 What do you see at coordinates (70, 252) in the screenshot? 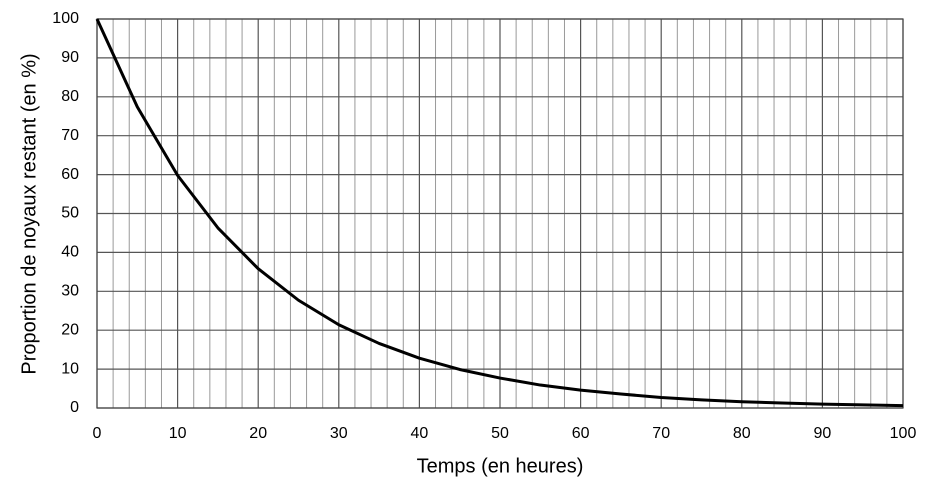
I see `y-tick-label: 40` at bounding box center [70, 252].